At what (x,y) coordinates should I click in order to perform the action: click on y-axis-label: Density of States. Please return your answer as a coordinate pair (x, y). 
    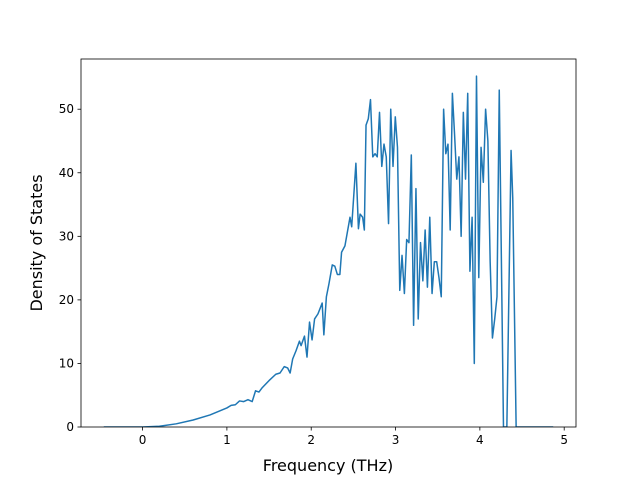
    Looking at the image, I should click on (36, 242).